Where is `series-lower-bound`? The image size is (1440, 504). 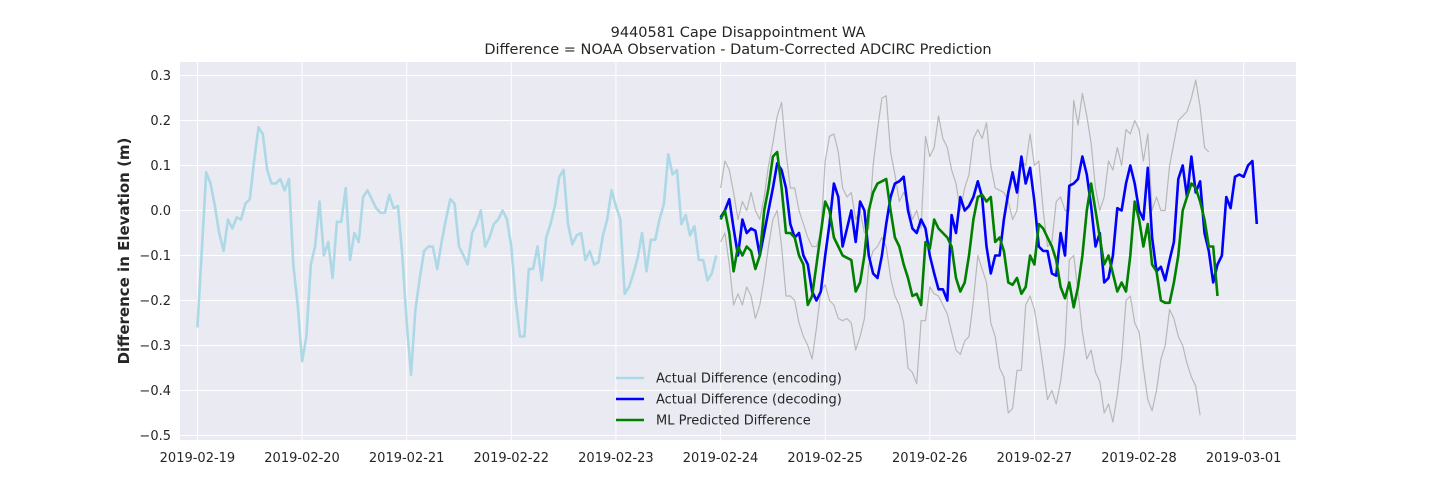 series-lower-bound is located at coordinates (960, 316).